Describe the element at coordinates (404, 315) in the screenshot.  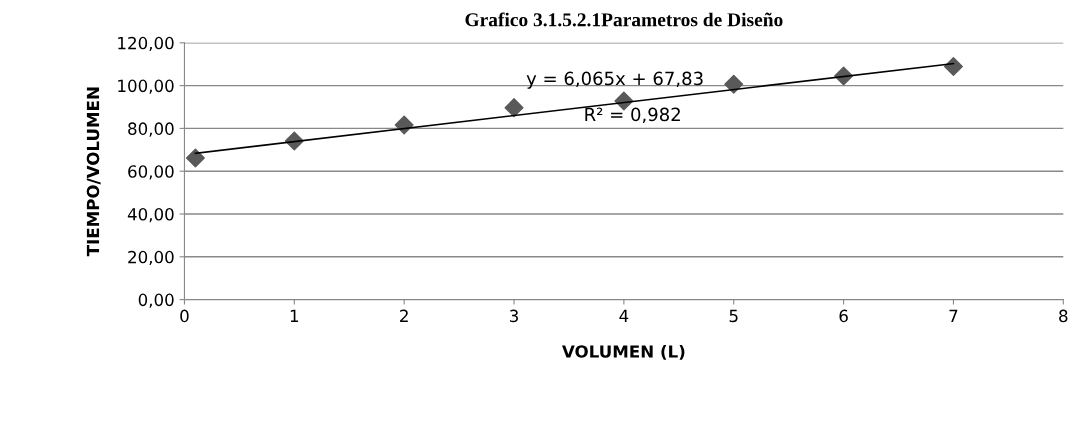
I see `x-tick-label: 2` at that location.